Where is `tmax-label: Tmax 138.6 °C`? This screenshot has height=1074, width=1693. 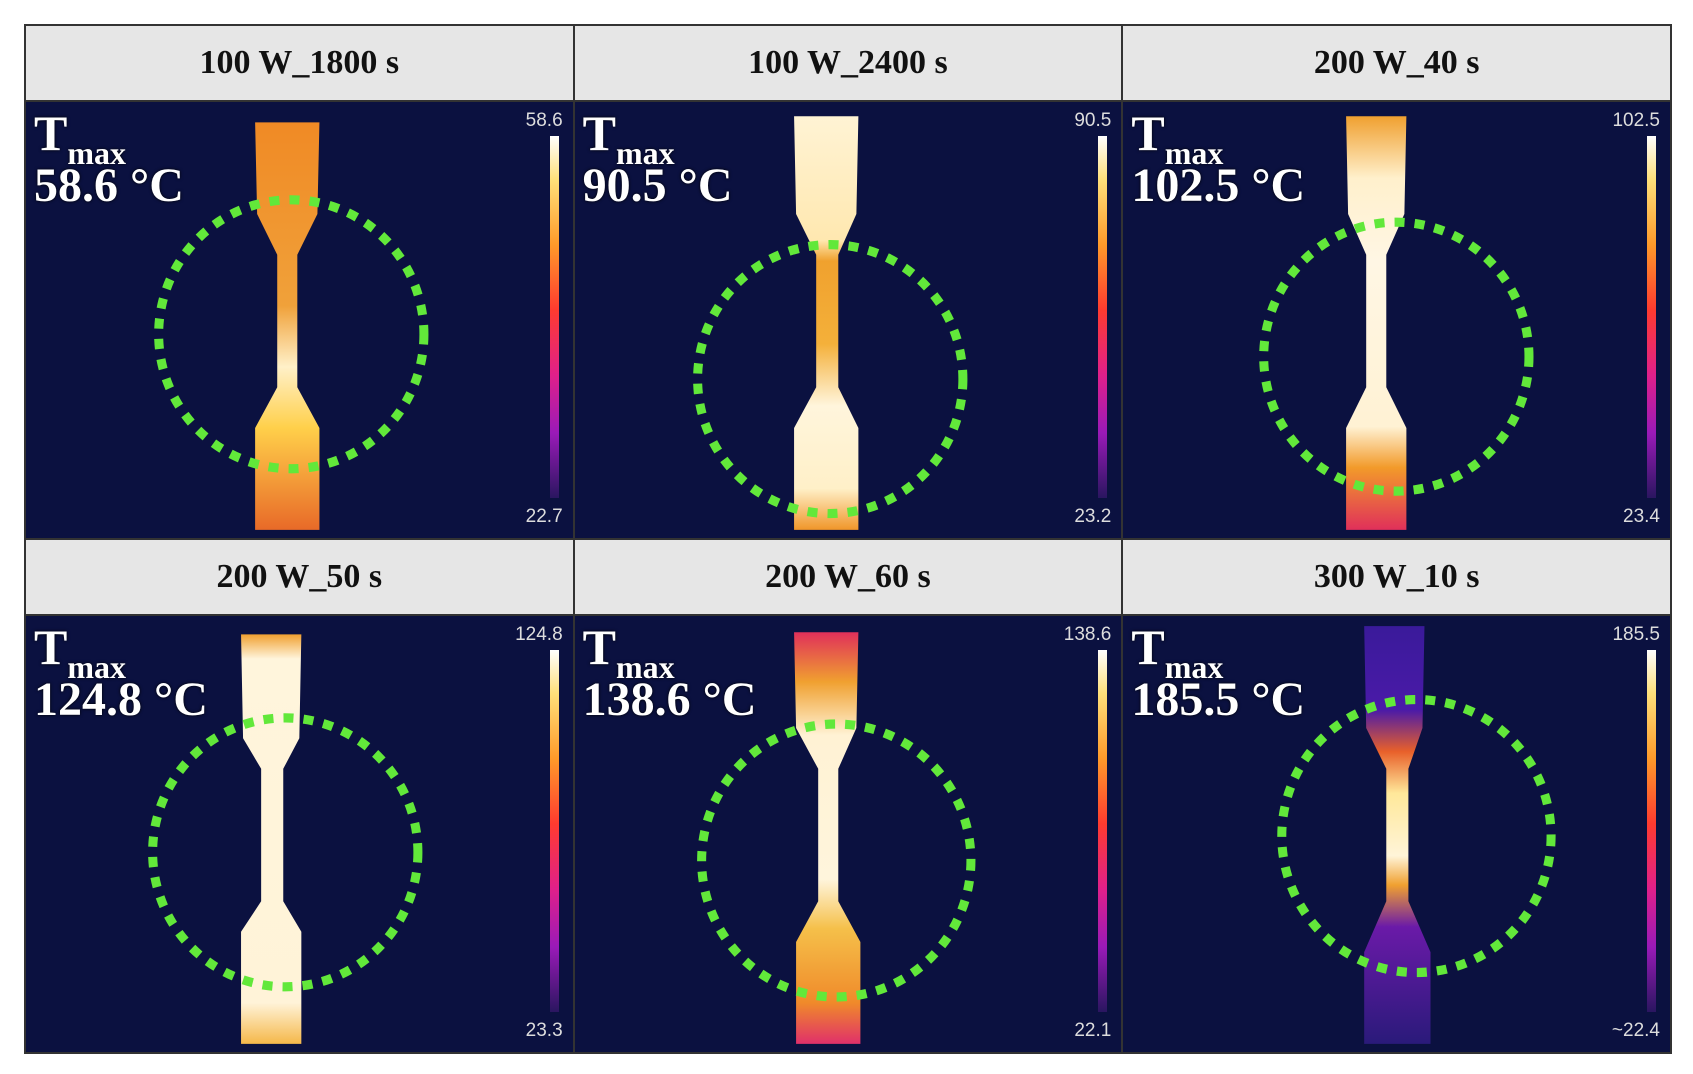
tmax-label: Tmax 138.6 °C is located at coordinates (669, 672).